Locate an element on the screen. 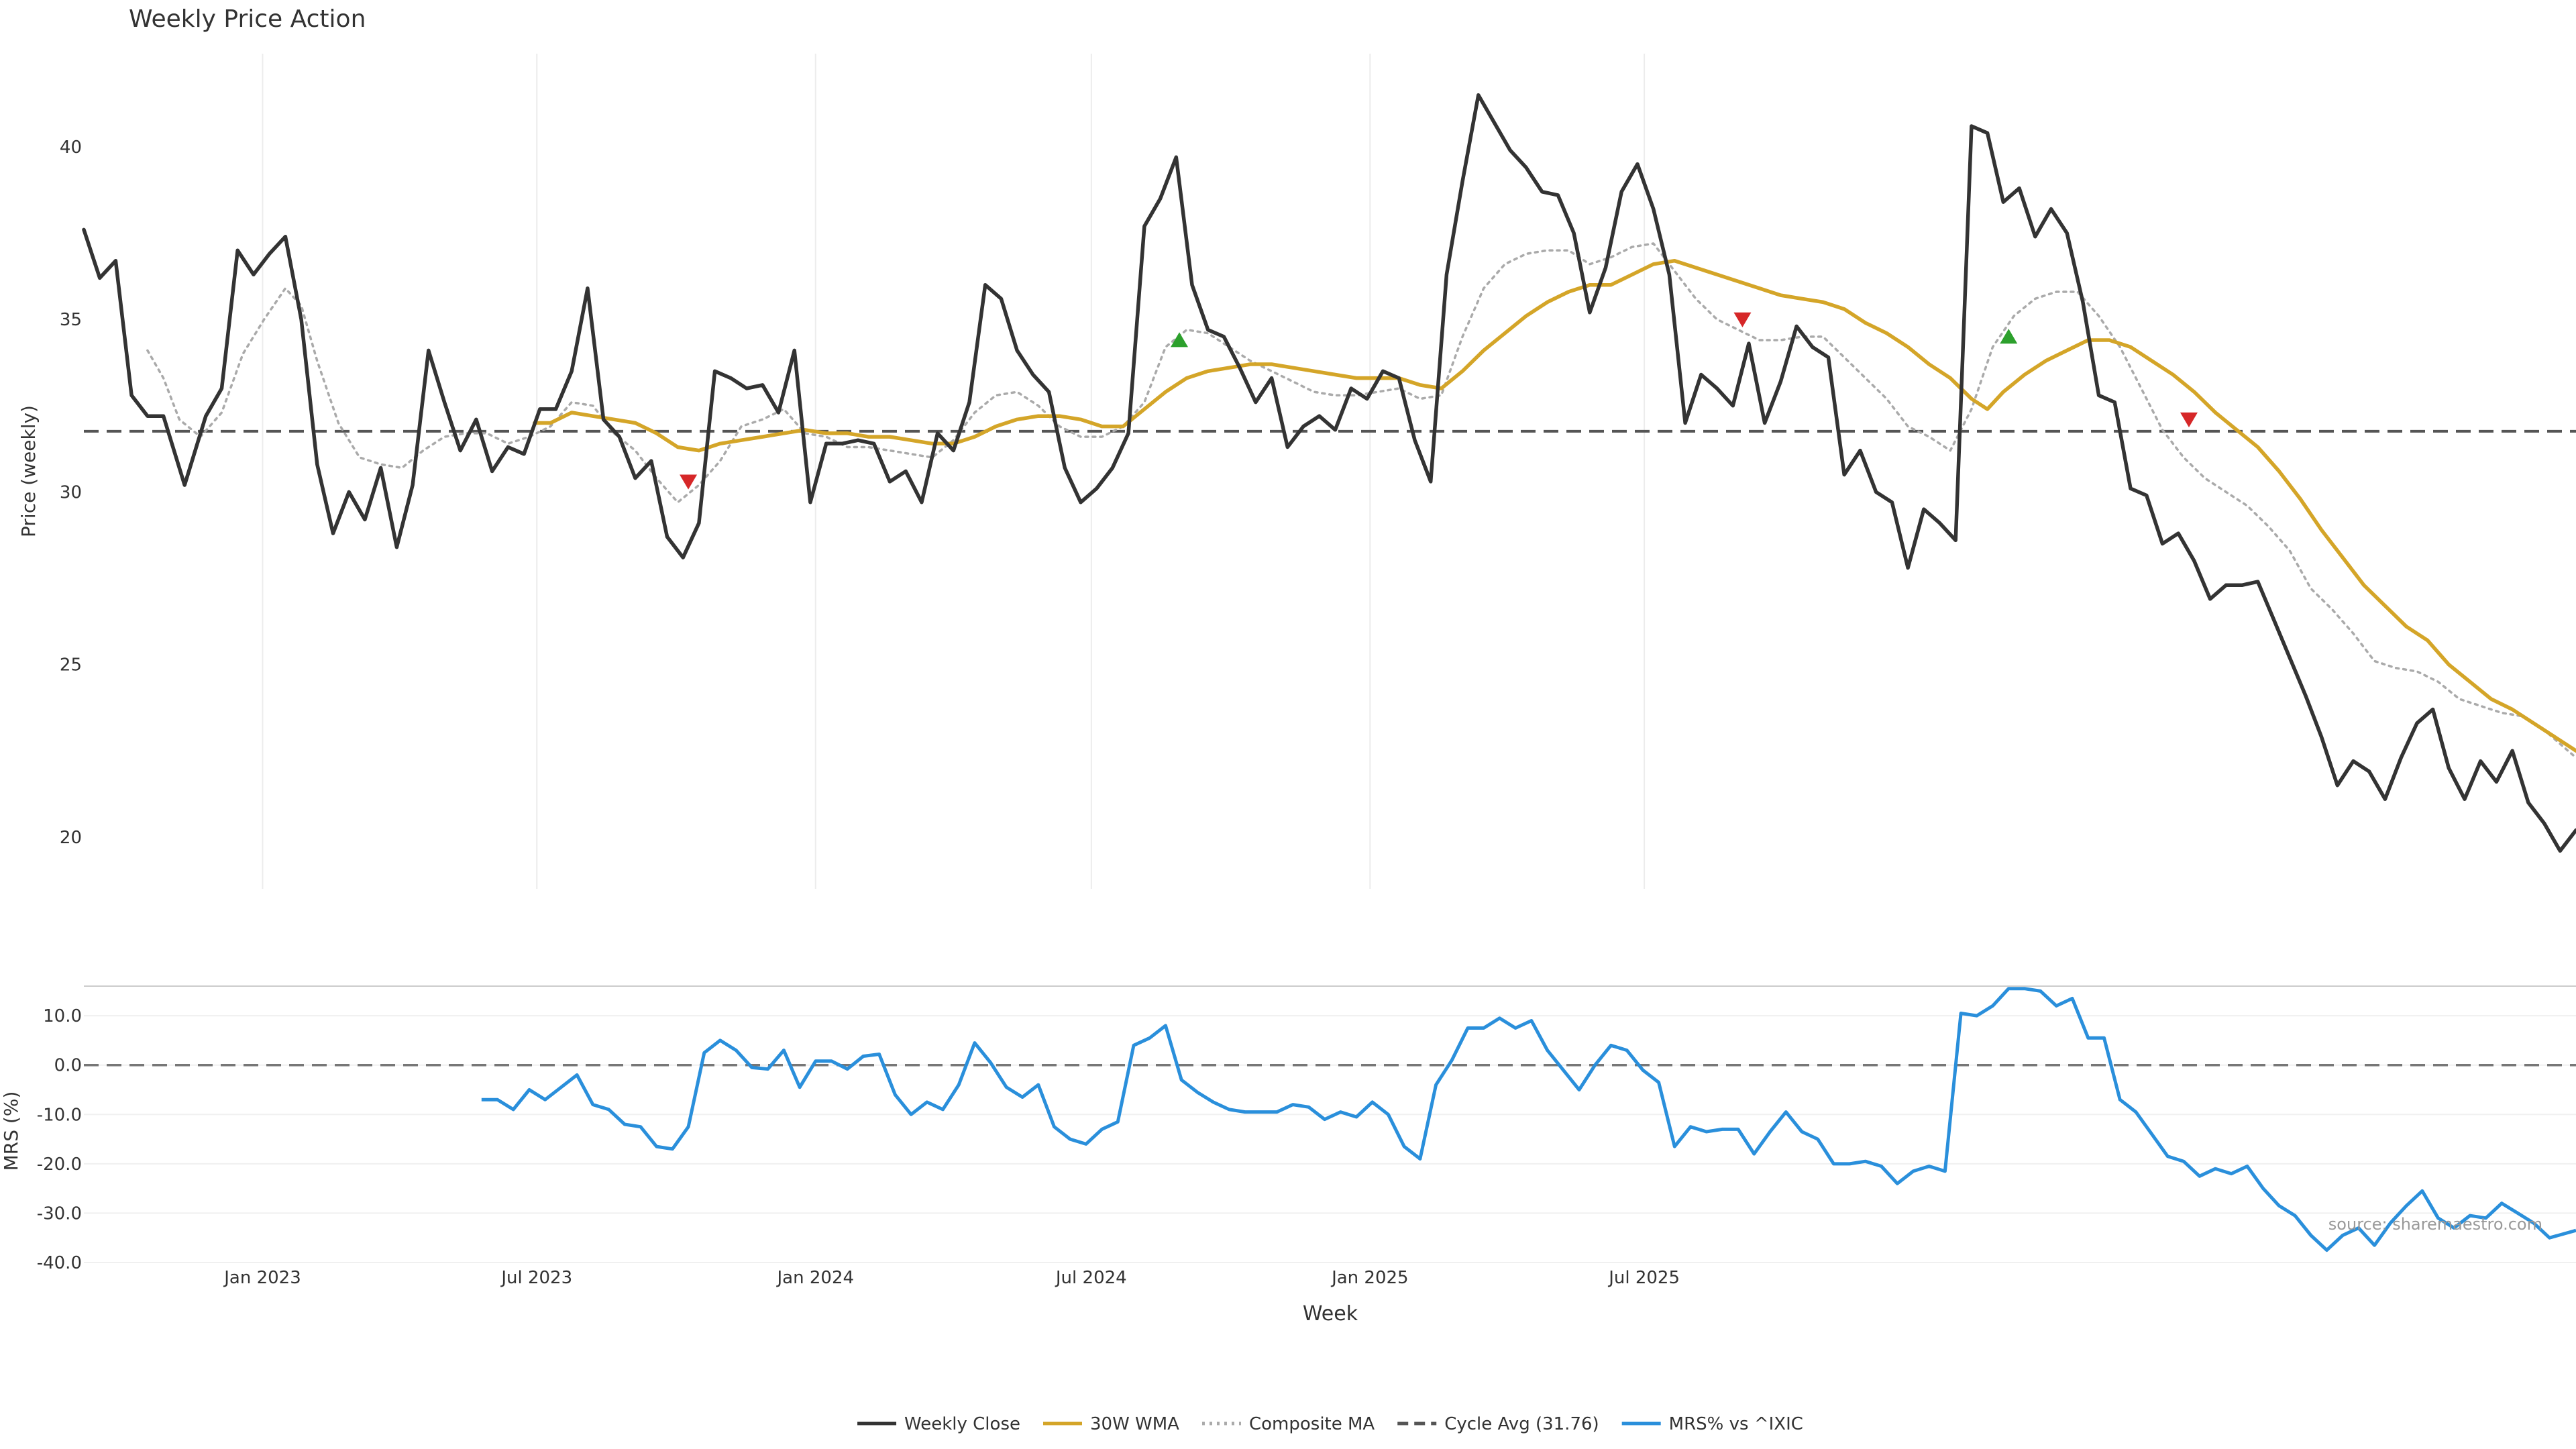 This screenshot has width=2576, height=1449. price-y-tick-label: 30 is located at coordinates (71, 492).